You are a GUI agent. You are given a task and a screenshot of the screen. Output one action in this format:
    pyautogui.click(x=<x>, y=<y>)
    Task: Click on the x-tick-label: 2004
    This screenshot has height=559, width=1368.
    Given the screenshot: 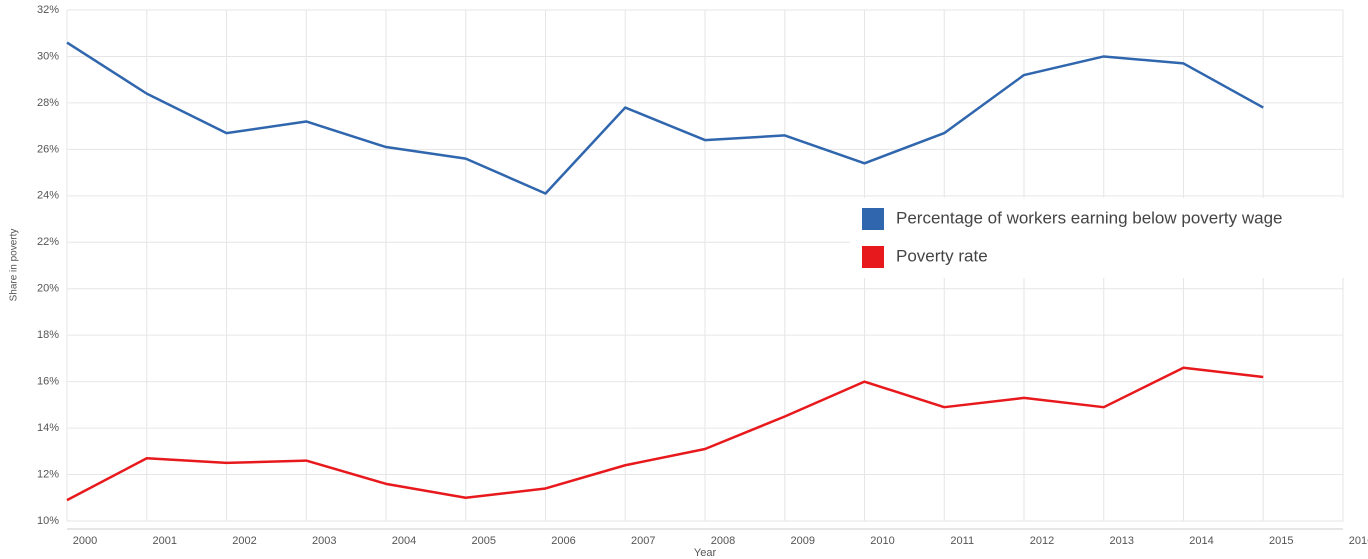 What is the action you would take?
    pyautogui.click(x=404, y=541)
    